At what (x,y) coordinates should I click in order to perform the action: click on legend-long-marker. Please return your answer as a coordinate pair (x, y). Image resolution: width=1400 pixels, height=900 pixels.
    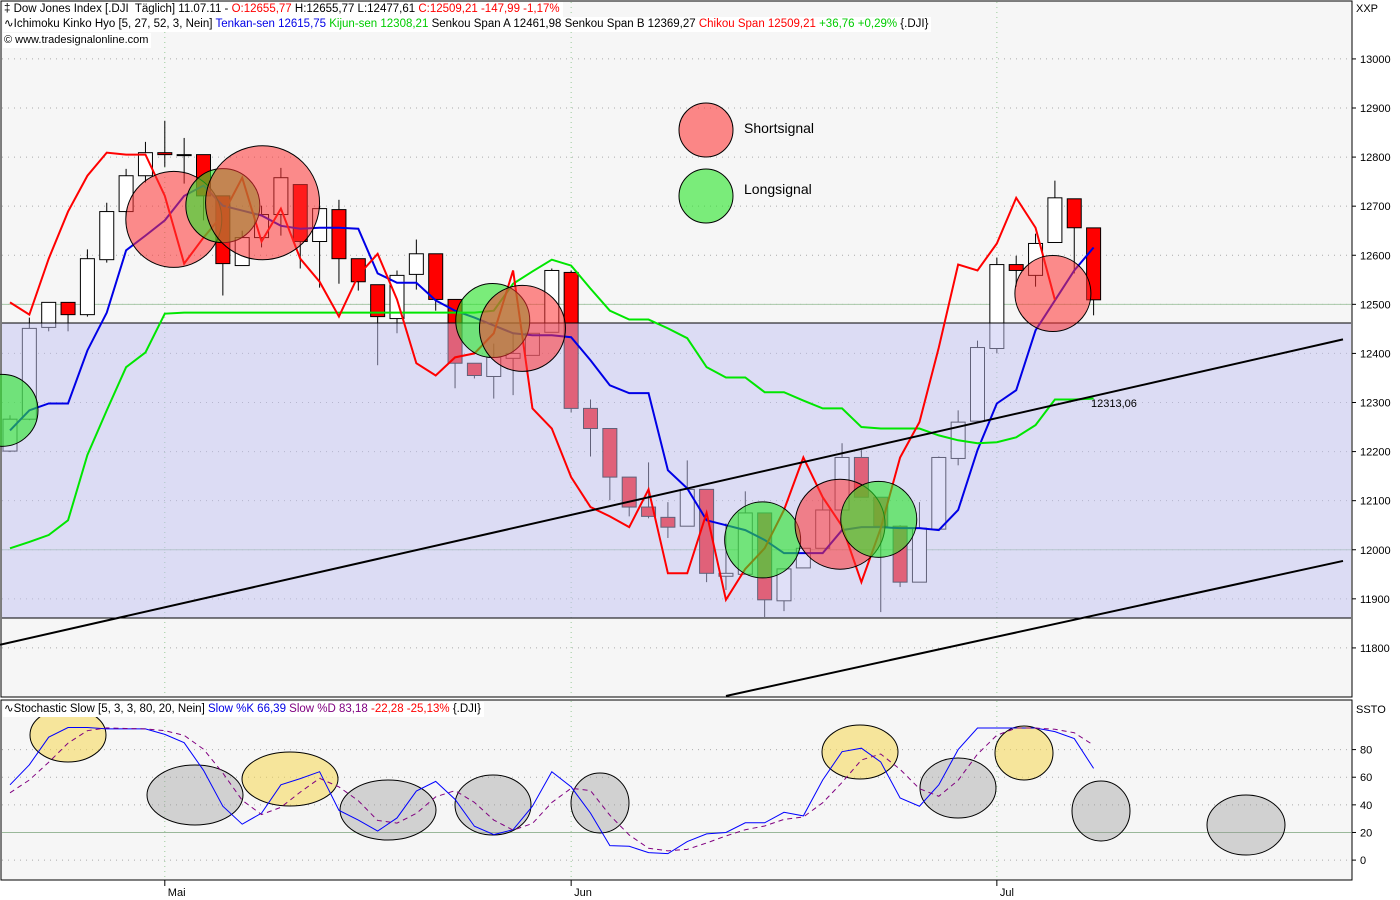
    Looking at the image, I should click on (706, 196).